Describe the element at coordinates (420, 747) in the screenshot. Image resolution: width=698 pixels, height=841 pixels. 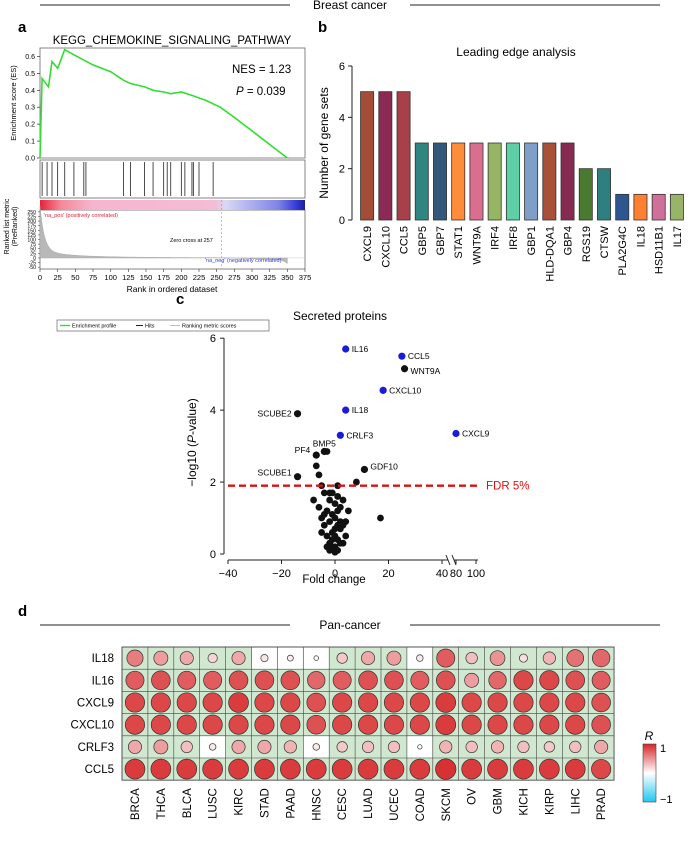
I see `corr-crlf3-coad` at that location.